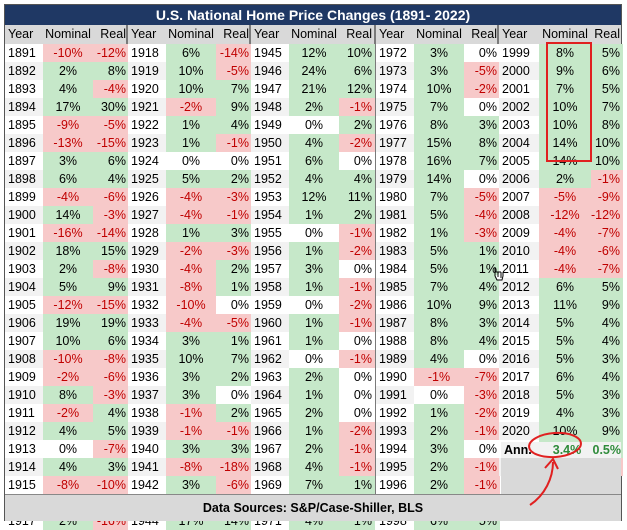 This screenshot has height=530, width=627. I want to click on table-row: 2006 2% -1%, so click(561, 179).